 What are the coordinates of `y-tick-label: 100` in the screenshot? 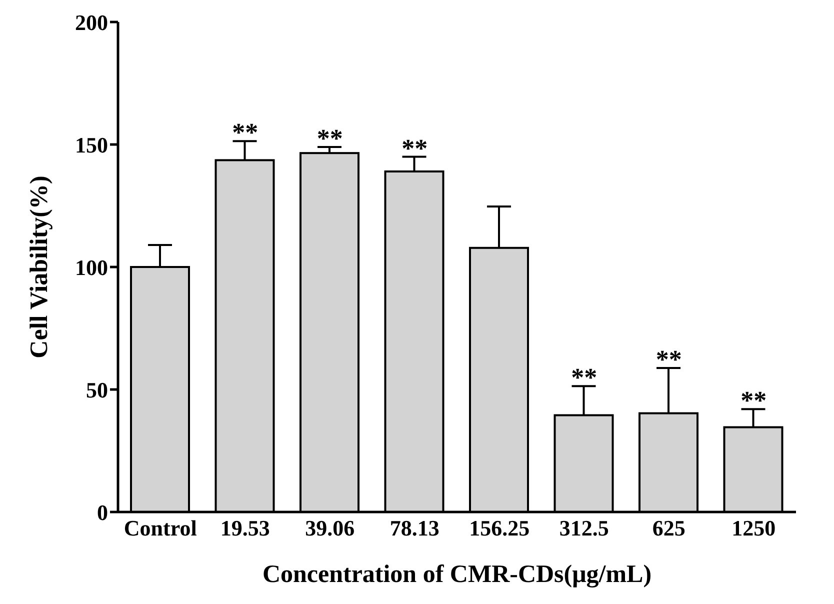 It's located at (91, 267).